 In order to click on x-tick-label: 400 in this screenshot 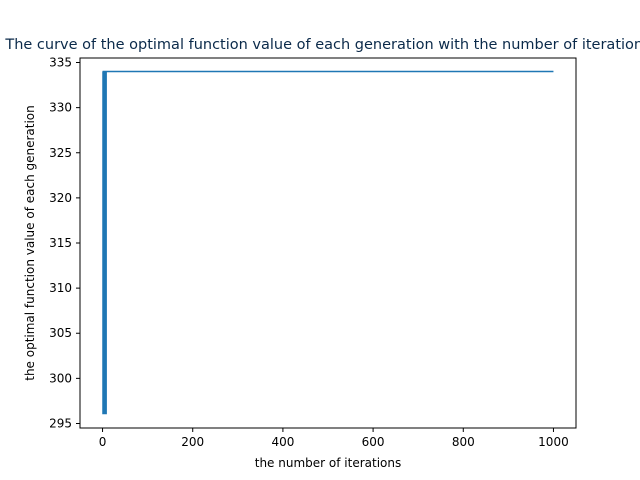, I will do `click(282, 442)`.